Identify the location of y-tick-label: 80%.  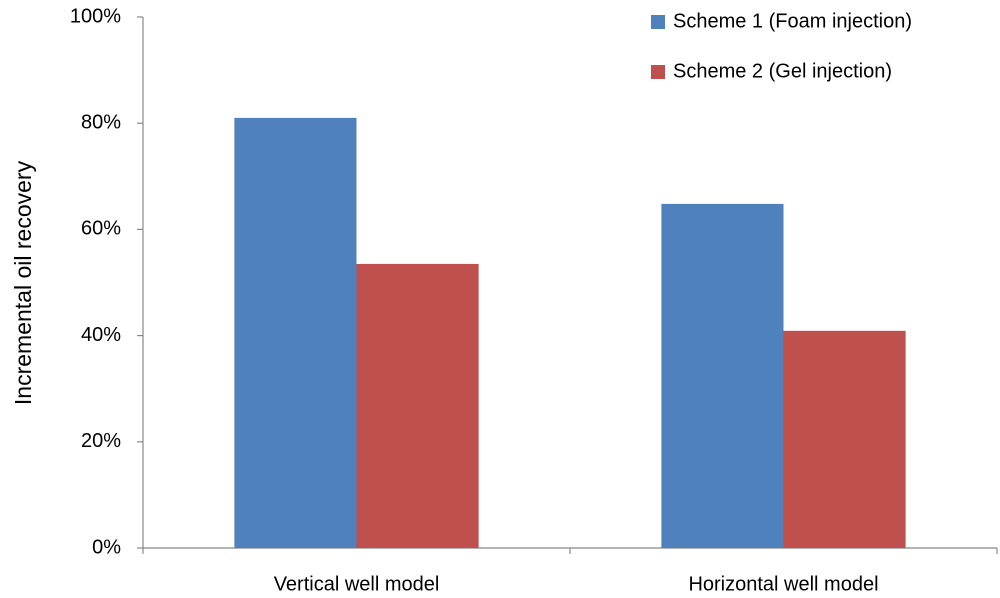
(101, 122).